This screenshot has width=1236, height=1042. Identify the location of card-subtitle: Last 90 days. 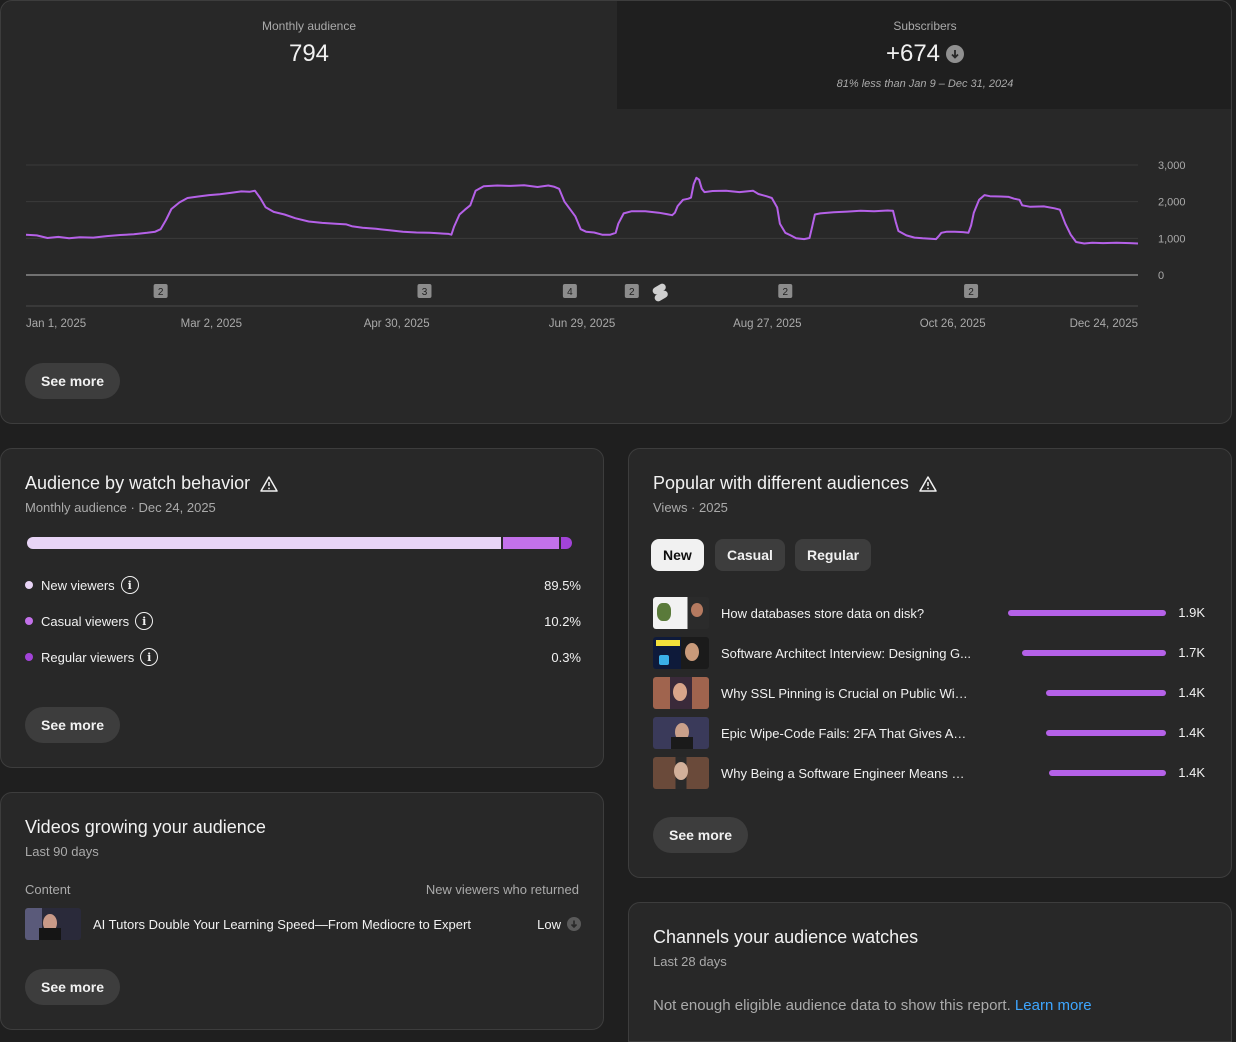
(62, 851).